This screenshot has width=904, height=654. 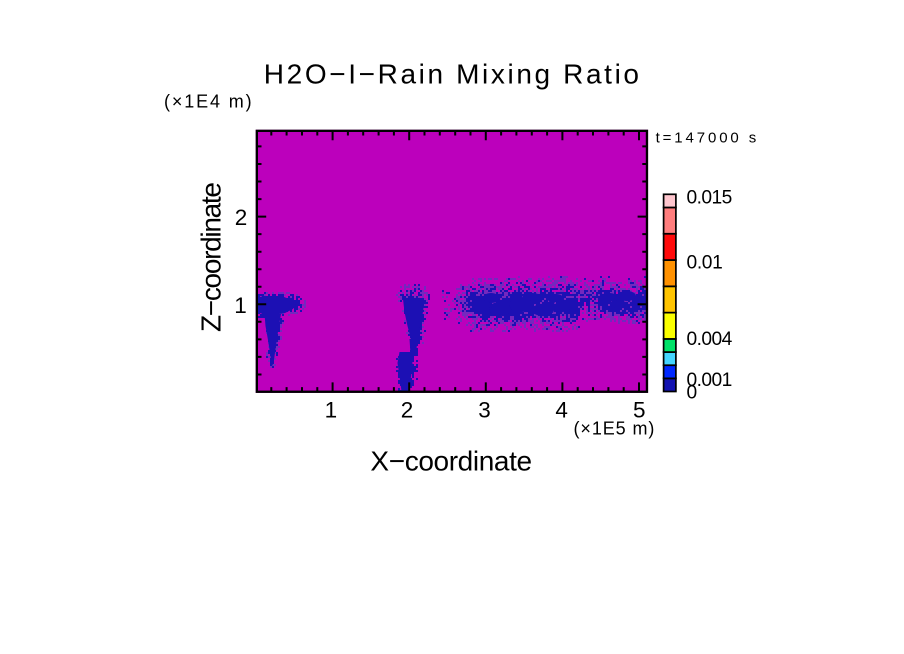 I want to click on svg-text: (×1E5 m), so click(x=614, y=429).